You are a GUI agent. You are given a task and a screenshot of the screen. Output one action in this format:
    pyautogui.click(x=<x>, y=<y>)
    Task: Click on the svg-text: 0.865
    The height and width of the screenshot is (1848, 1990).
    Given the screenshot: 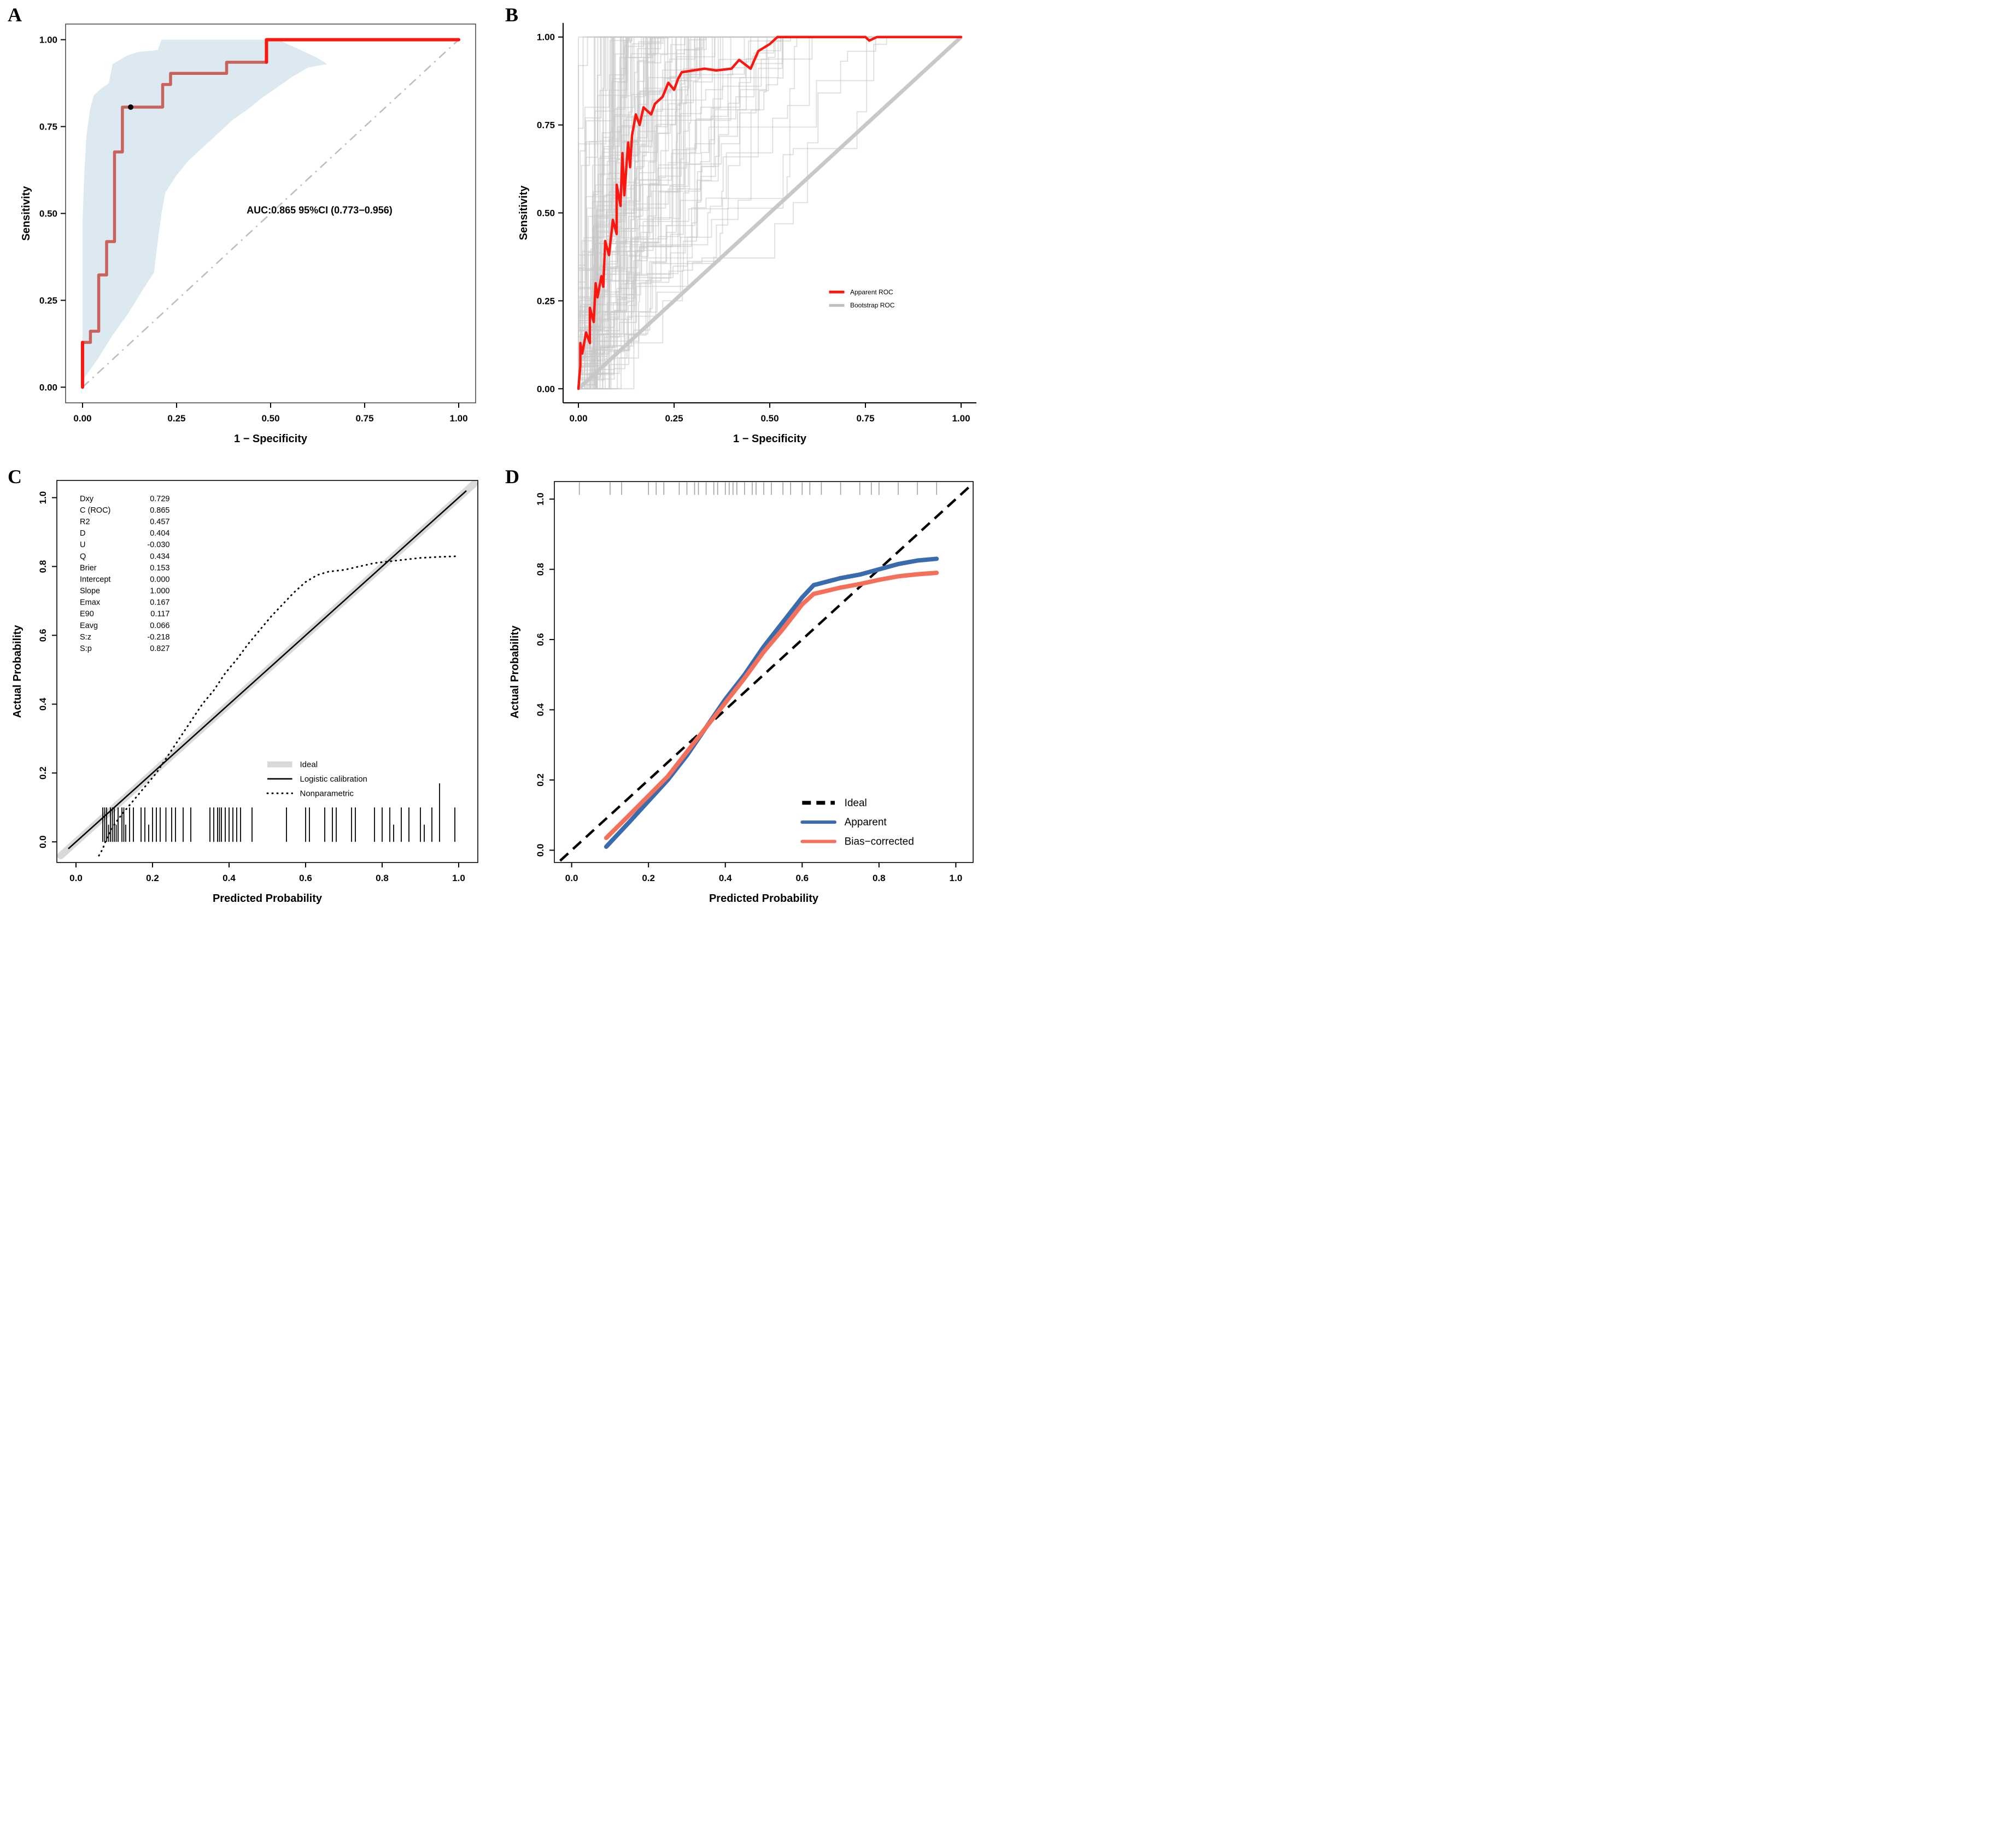 What is the action you would take?
    pyautogui.click(x=159, y=511)
    